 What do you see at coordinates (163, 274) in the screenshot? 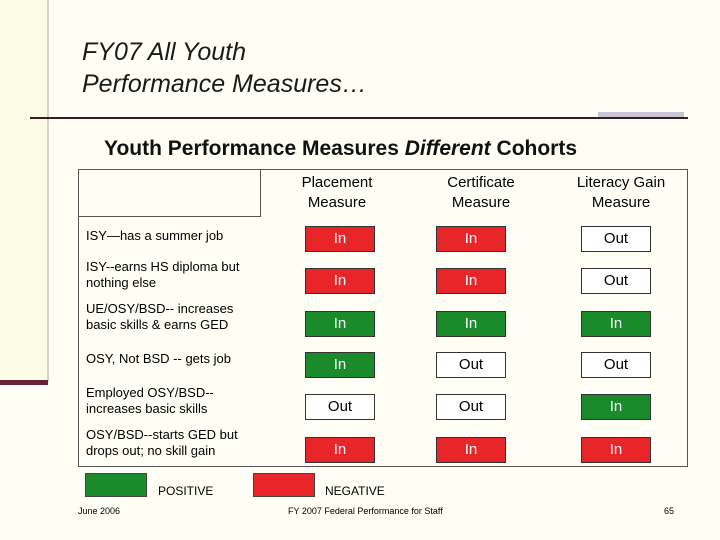
I see `row-label-isy-hs-diploma: ISY--earns HS diploma but nothing else` at bounding box center [163, 274].